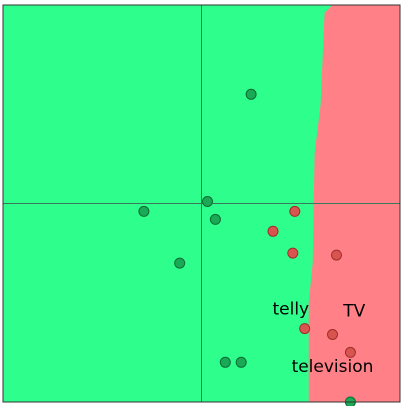 The image size is (408, 406). Describe the element at coordinates (333, 367) in the screenshot. I see `point-label-2: television` at that location.